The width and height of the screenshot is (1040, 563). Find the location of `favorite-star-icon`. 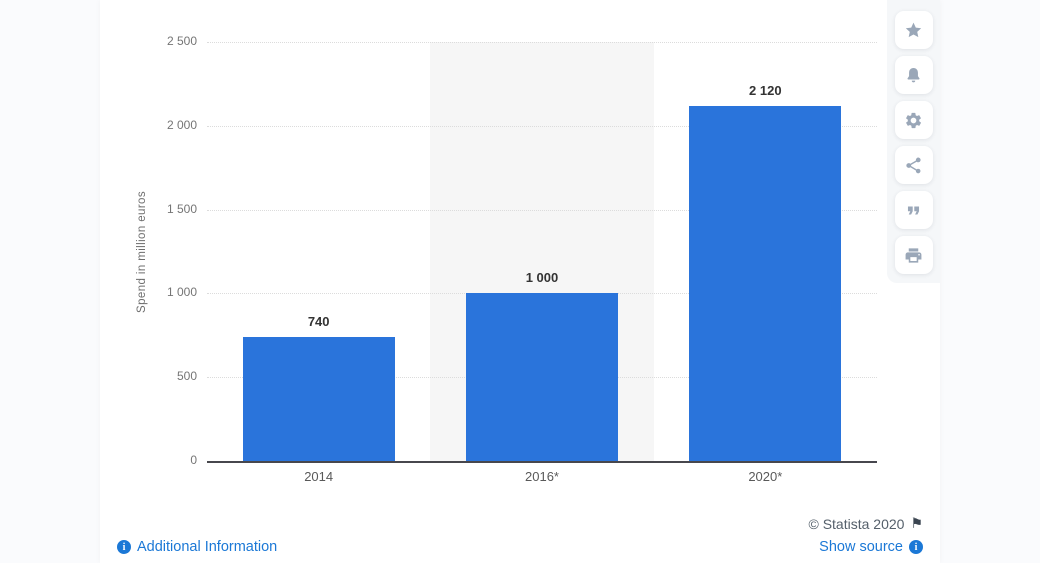

favorite-star-icon is located at coordinates (913, 30).